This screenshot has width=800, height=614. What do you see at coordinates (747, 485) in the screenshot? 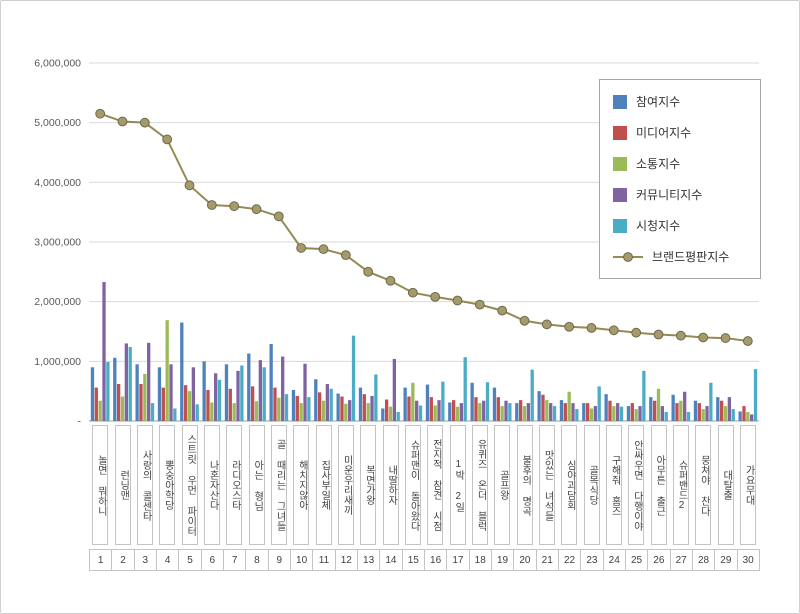
I see `category-label: 가요무대` at bounding box center [747, 485].